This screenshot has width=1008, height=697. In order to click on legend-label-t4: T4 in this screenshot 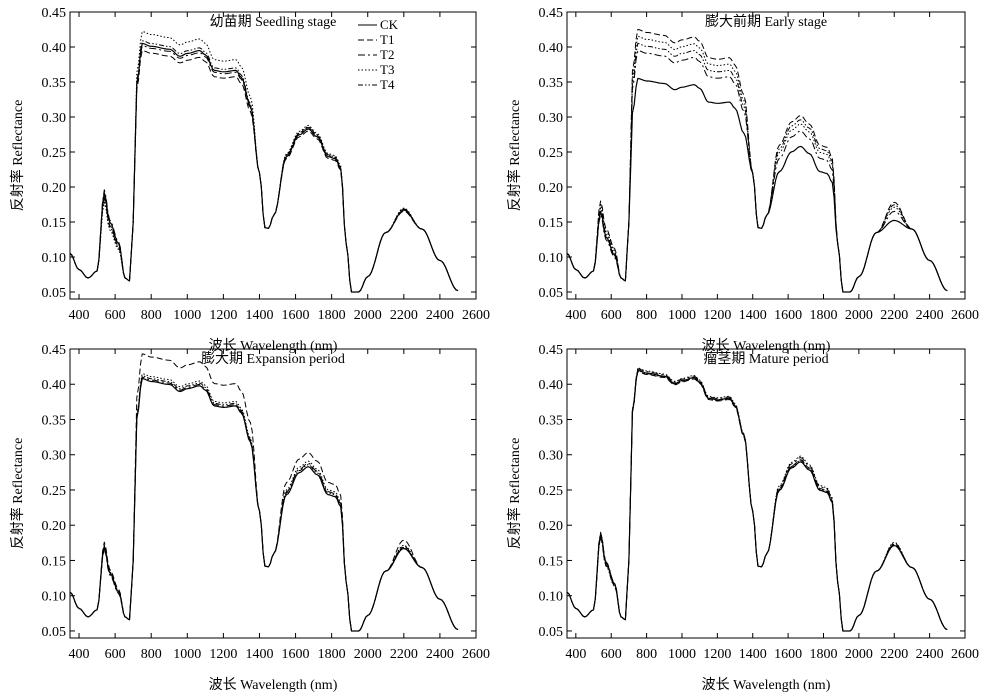, I will do `click(387, 84)`.